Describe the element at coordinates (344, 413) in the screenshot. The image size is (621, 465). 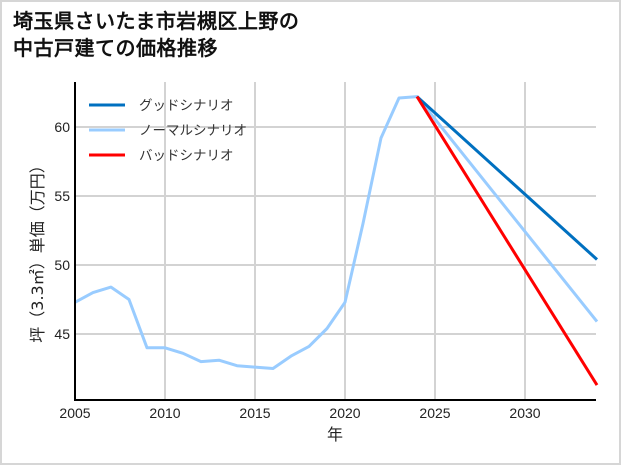
I see `x-tick-label: 2020` at that location.